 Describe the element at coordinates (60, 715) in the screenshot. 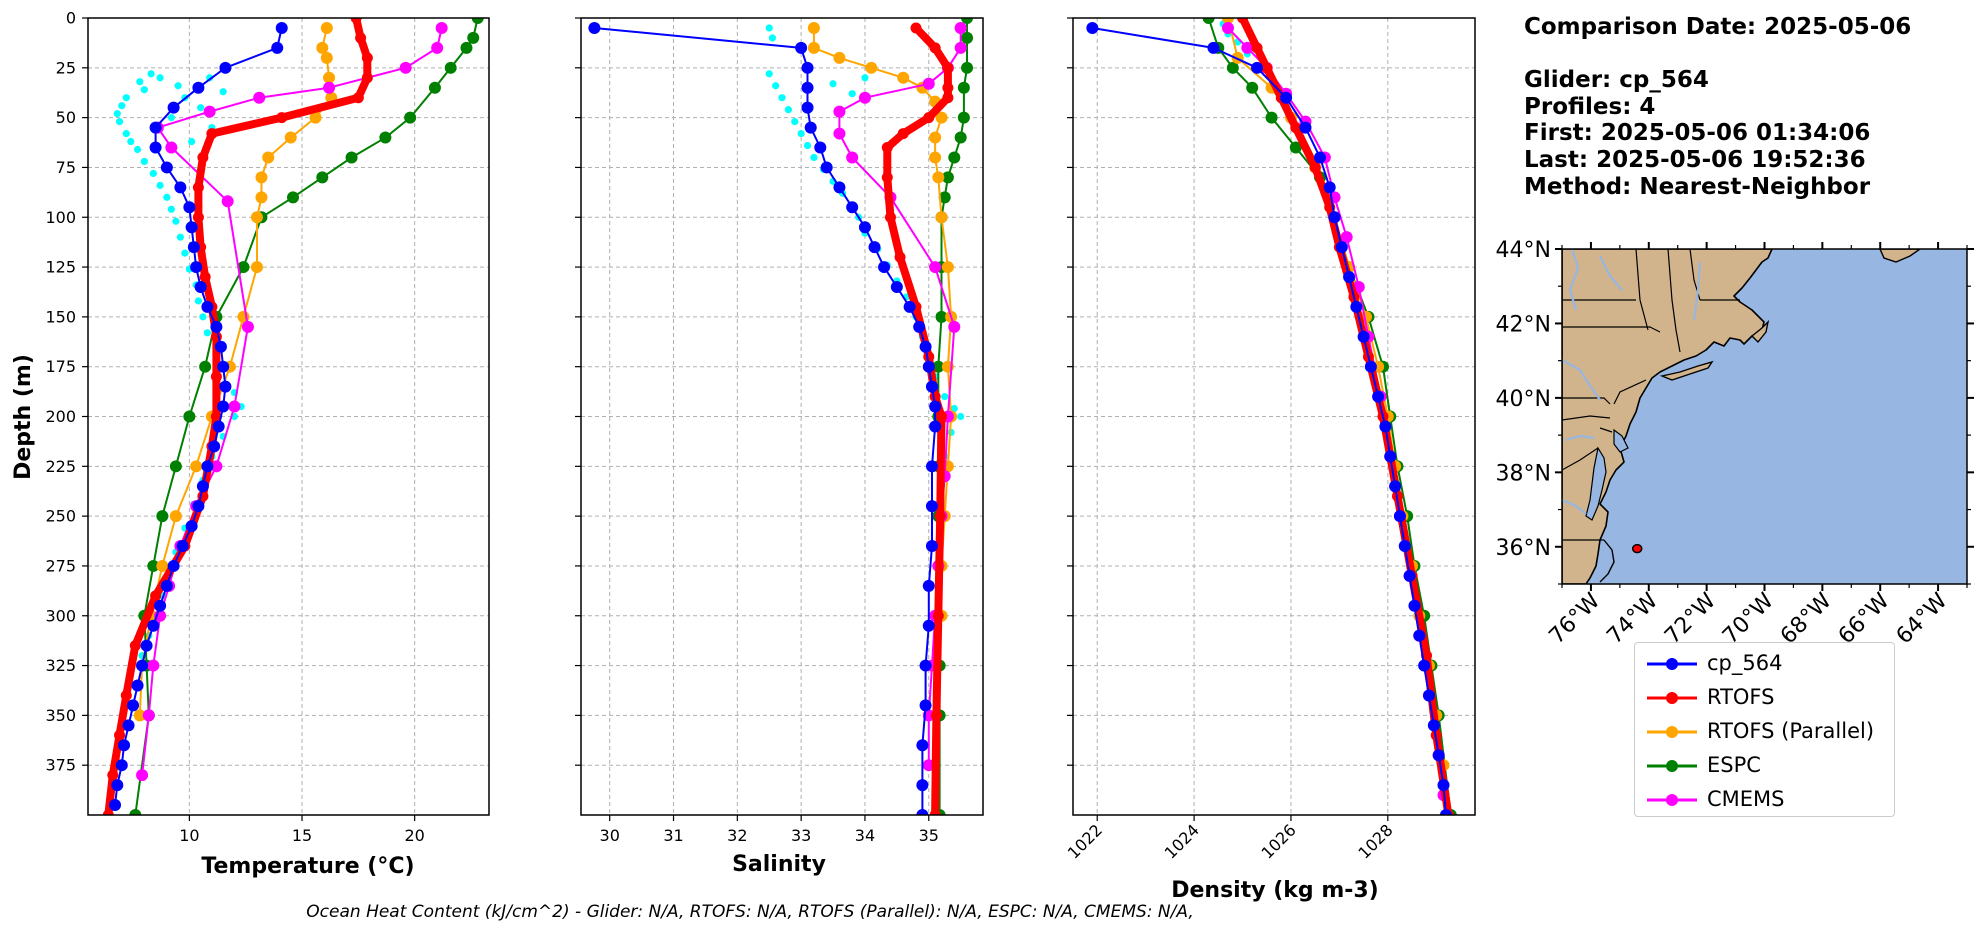

I see `y-tick-label: 350` at that location.